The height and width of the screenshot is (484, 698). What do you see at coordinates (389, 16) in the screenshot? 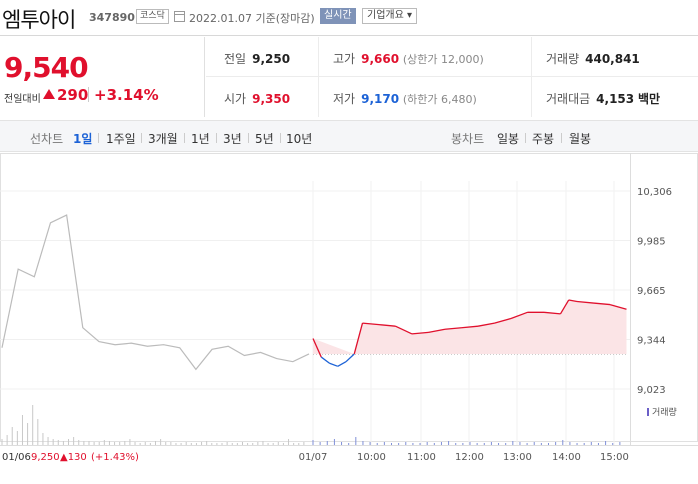
I see `company-overview-dropdown: 기업개요 ▾` at bounding box center [389, 16].